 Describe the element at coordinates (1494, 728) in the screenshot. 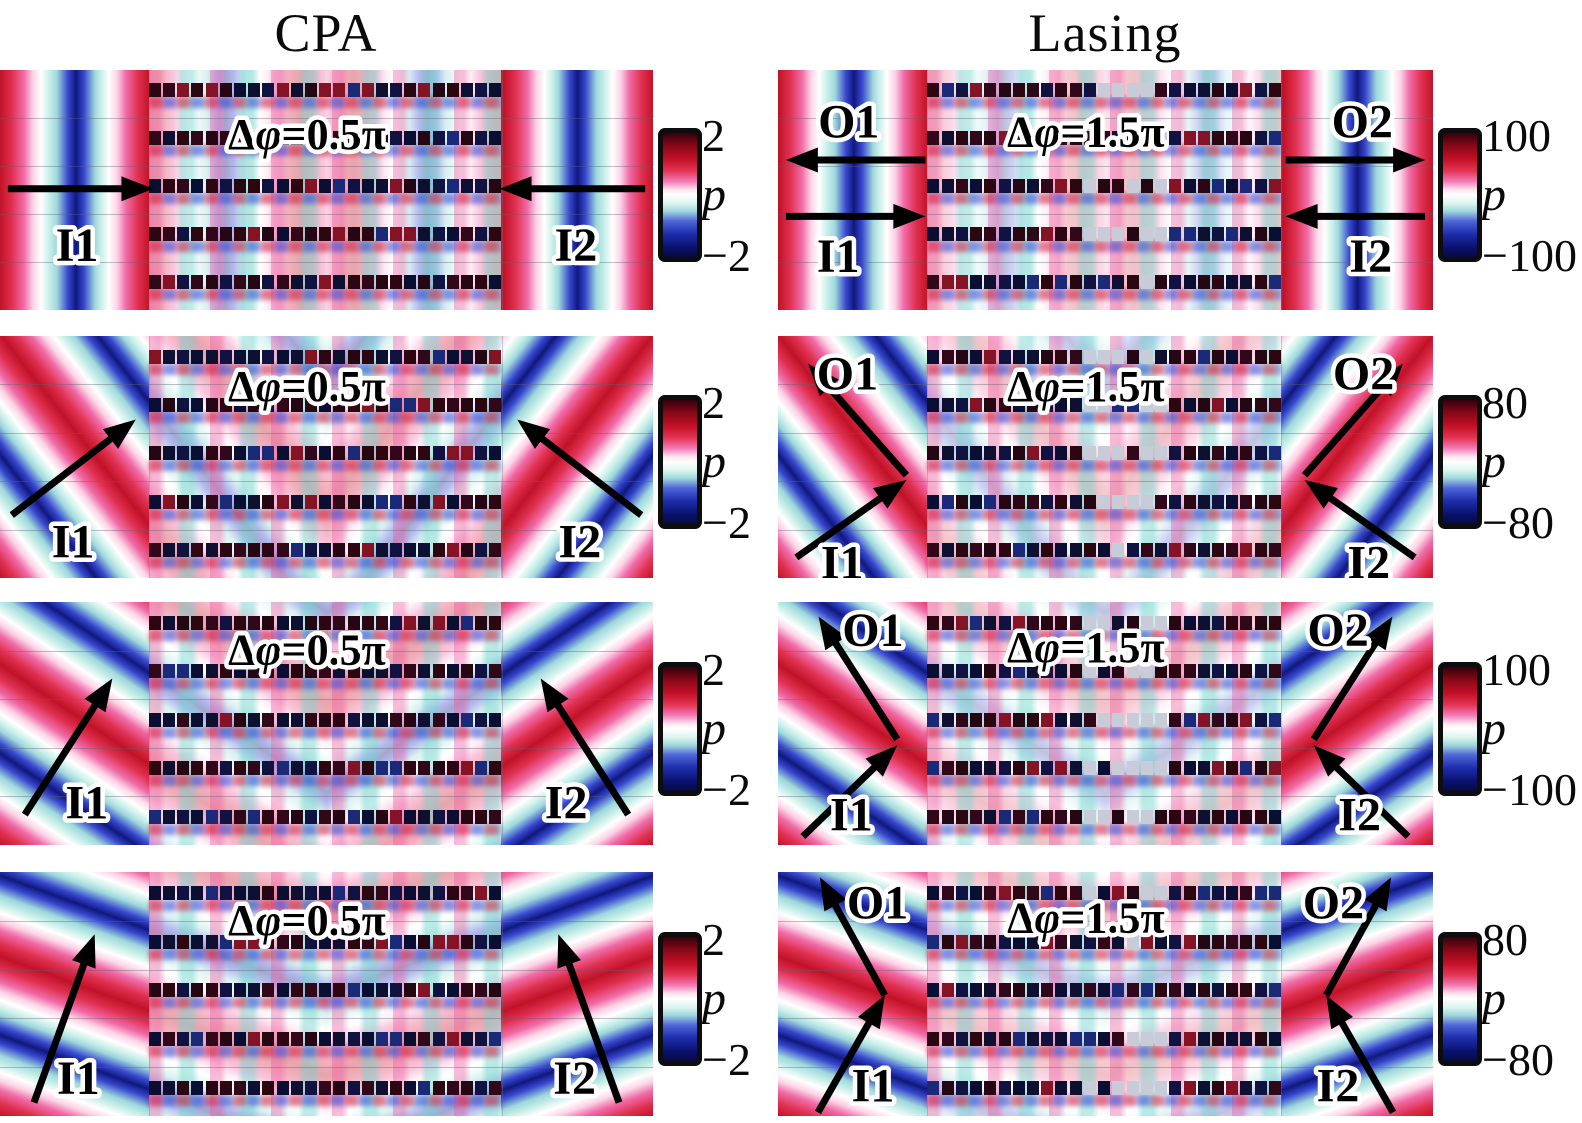

I see `colorbar-symbol-lasing-row3: p` at that location.